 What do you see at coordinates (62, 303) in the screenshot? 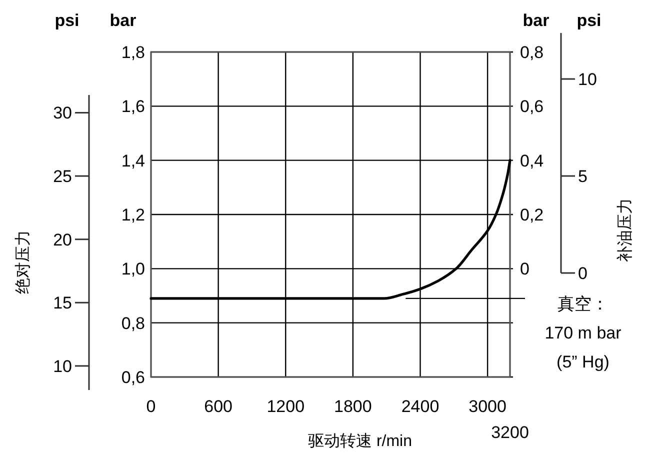
I see `y3-tick-label: 15` at bounding box center [62, 303].